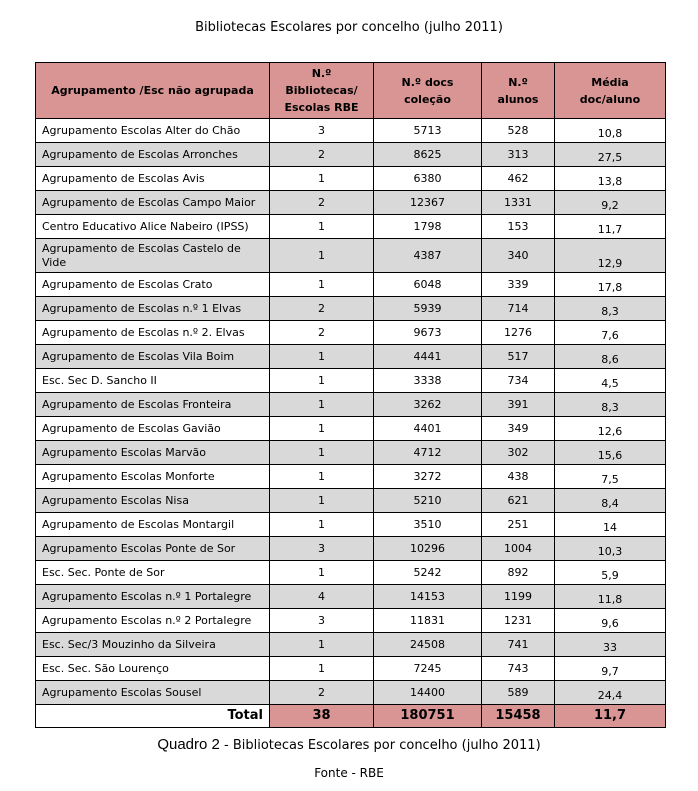  Describe the element at coordinates (518, 90) in the screenshot. I see `header-cell: N.º alunos` at that location.